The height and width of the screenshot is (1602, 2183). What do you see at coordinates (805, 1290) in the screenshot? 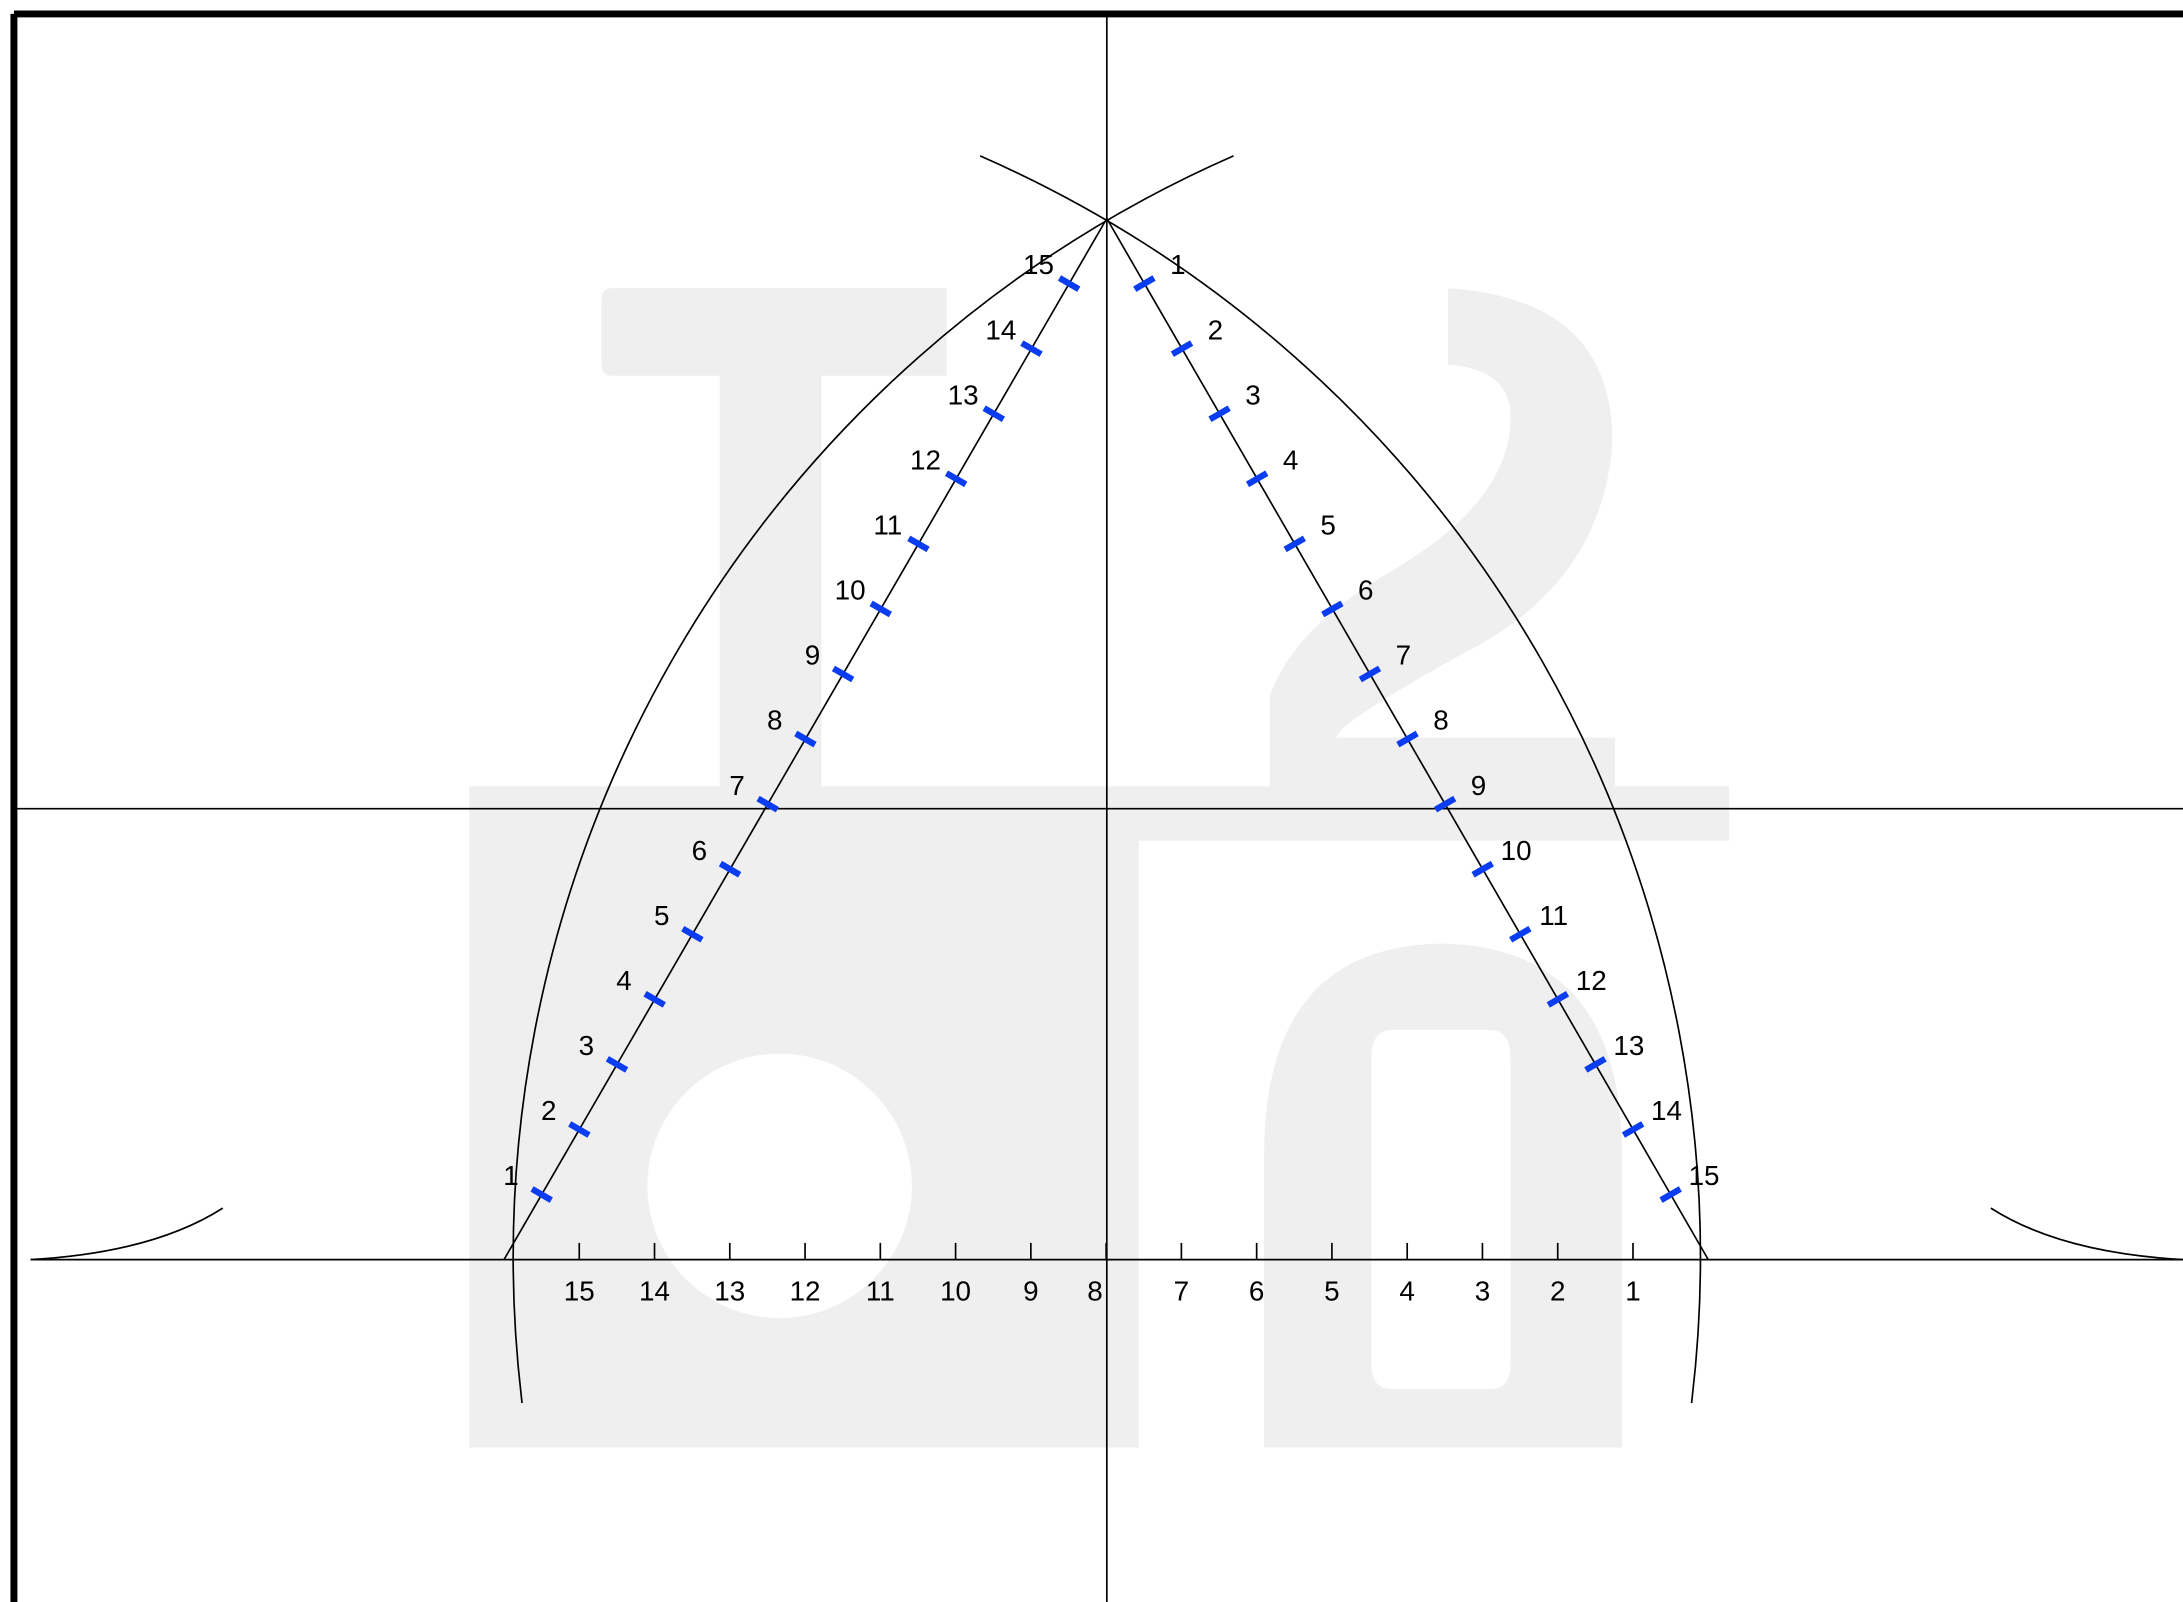
I see `base-label: 12` at bounding box center [805, 1290].